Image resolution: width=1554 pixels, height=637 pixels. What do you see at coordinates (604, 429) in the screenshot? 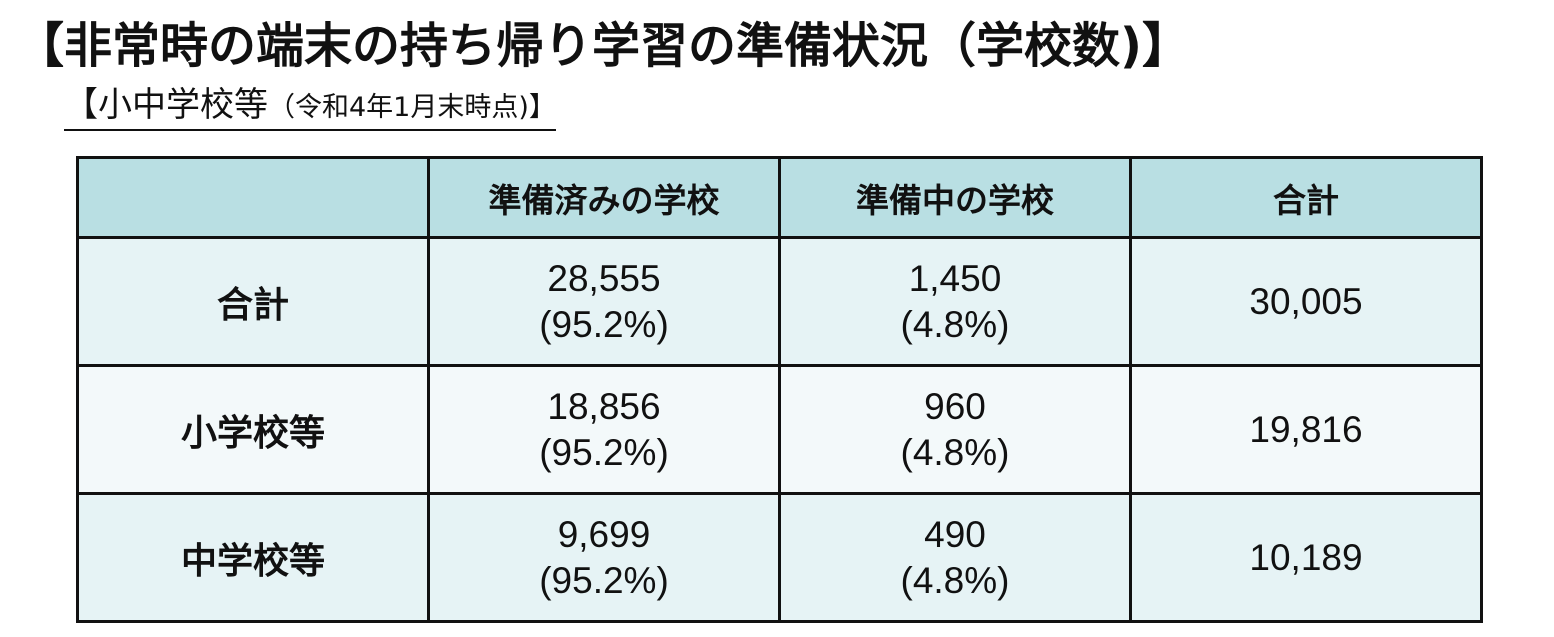
I see `cell-ready: 18,856 (95.2%)` at bounding box center [604, 429].